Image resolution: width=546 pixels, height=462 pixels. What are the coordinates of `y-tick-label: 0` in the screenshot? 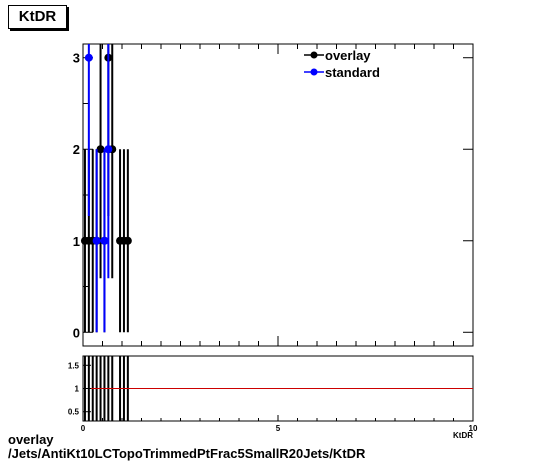 It's located at (76, 332).